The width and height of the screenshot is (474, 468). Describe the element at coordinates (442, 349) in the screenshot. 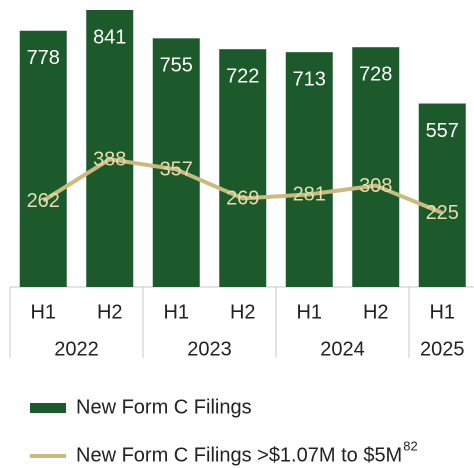

I see `x-group-label: 2025` at that location.